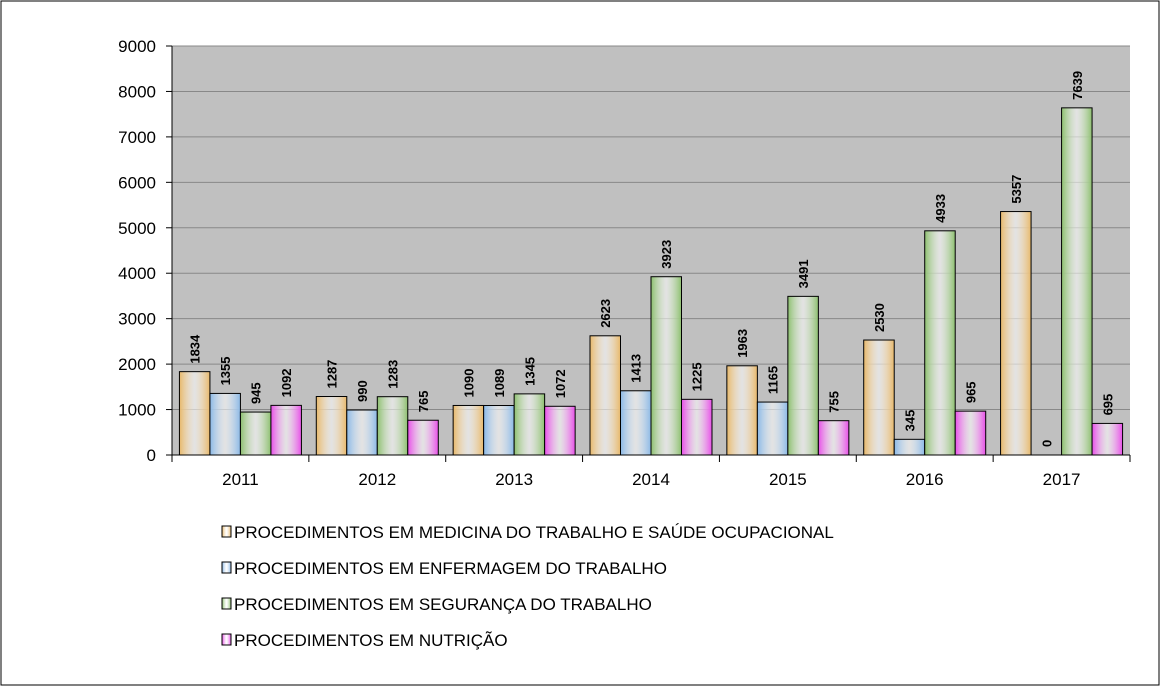  What do you see at coordinates (666, 254) in the screenshot?
I see `value-label: 3923` at bounding box center [666, 254].